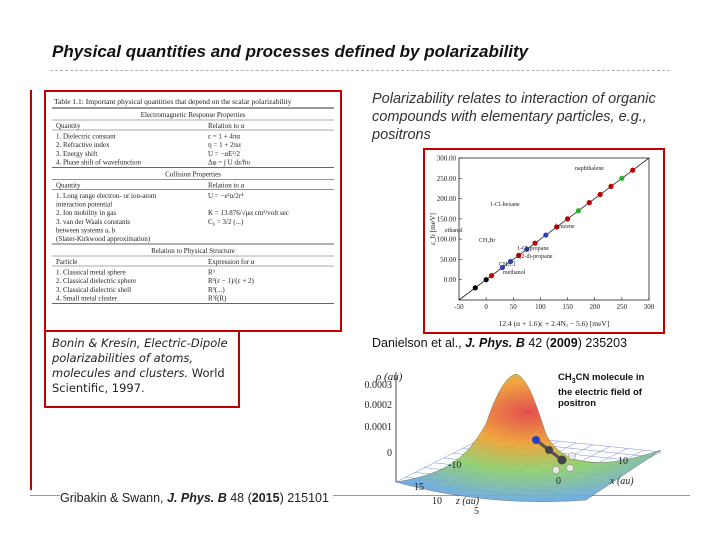  I want to click on table-section-header: Relation to Physical Structure, so click(193, 251).